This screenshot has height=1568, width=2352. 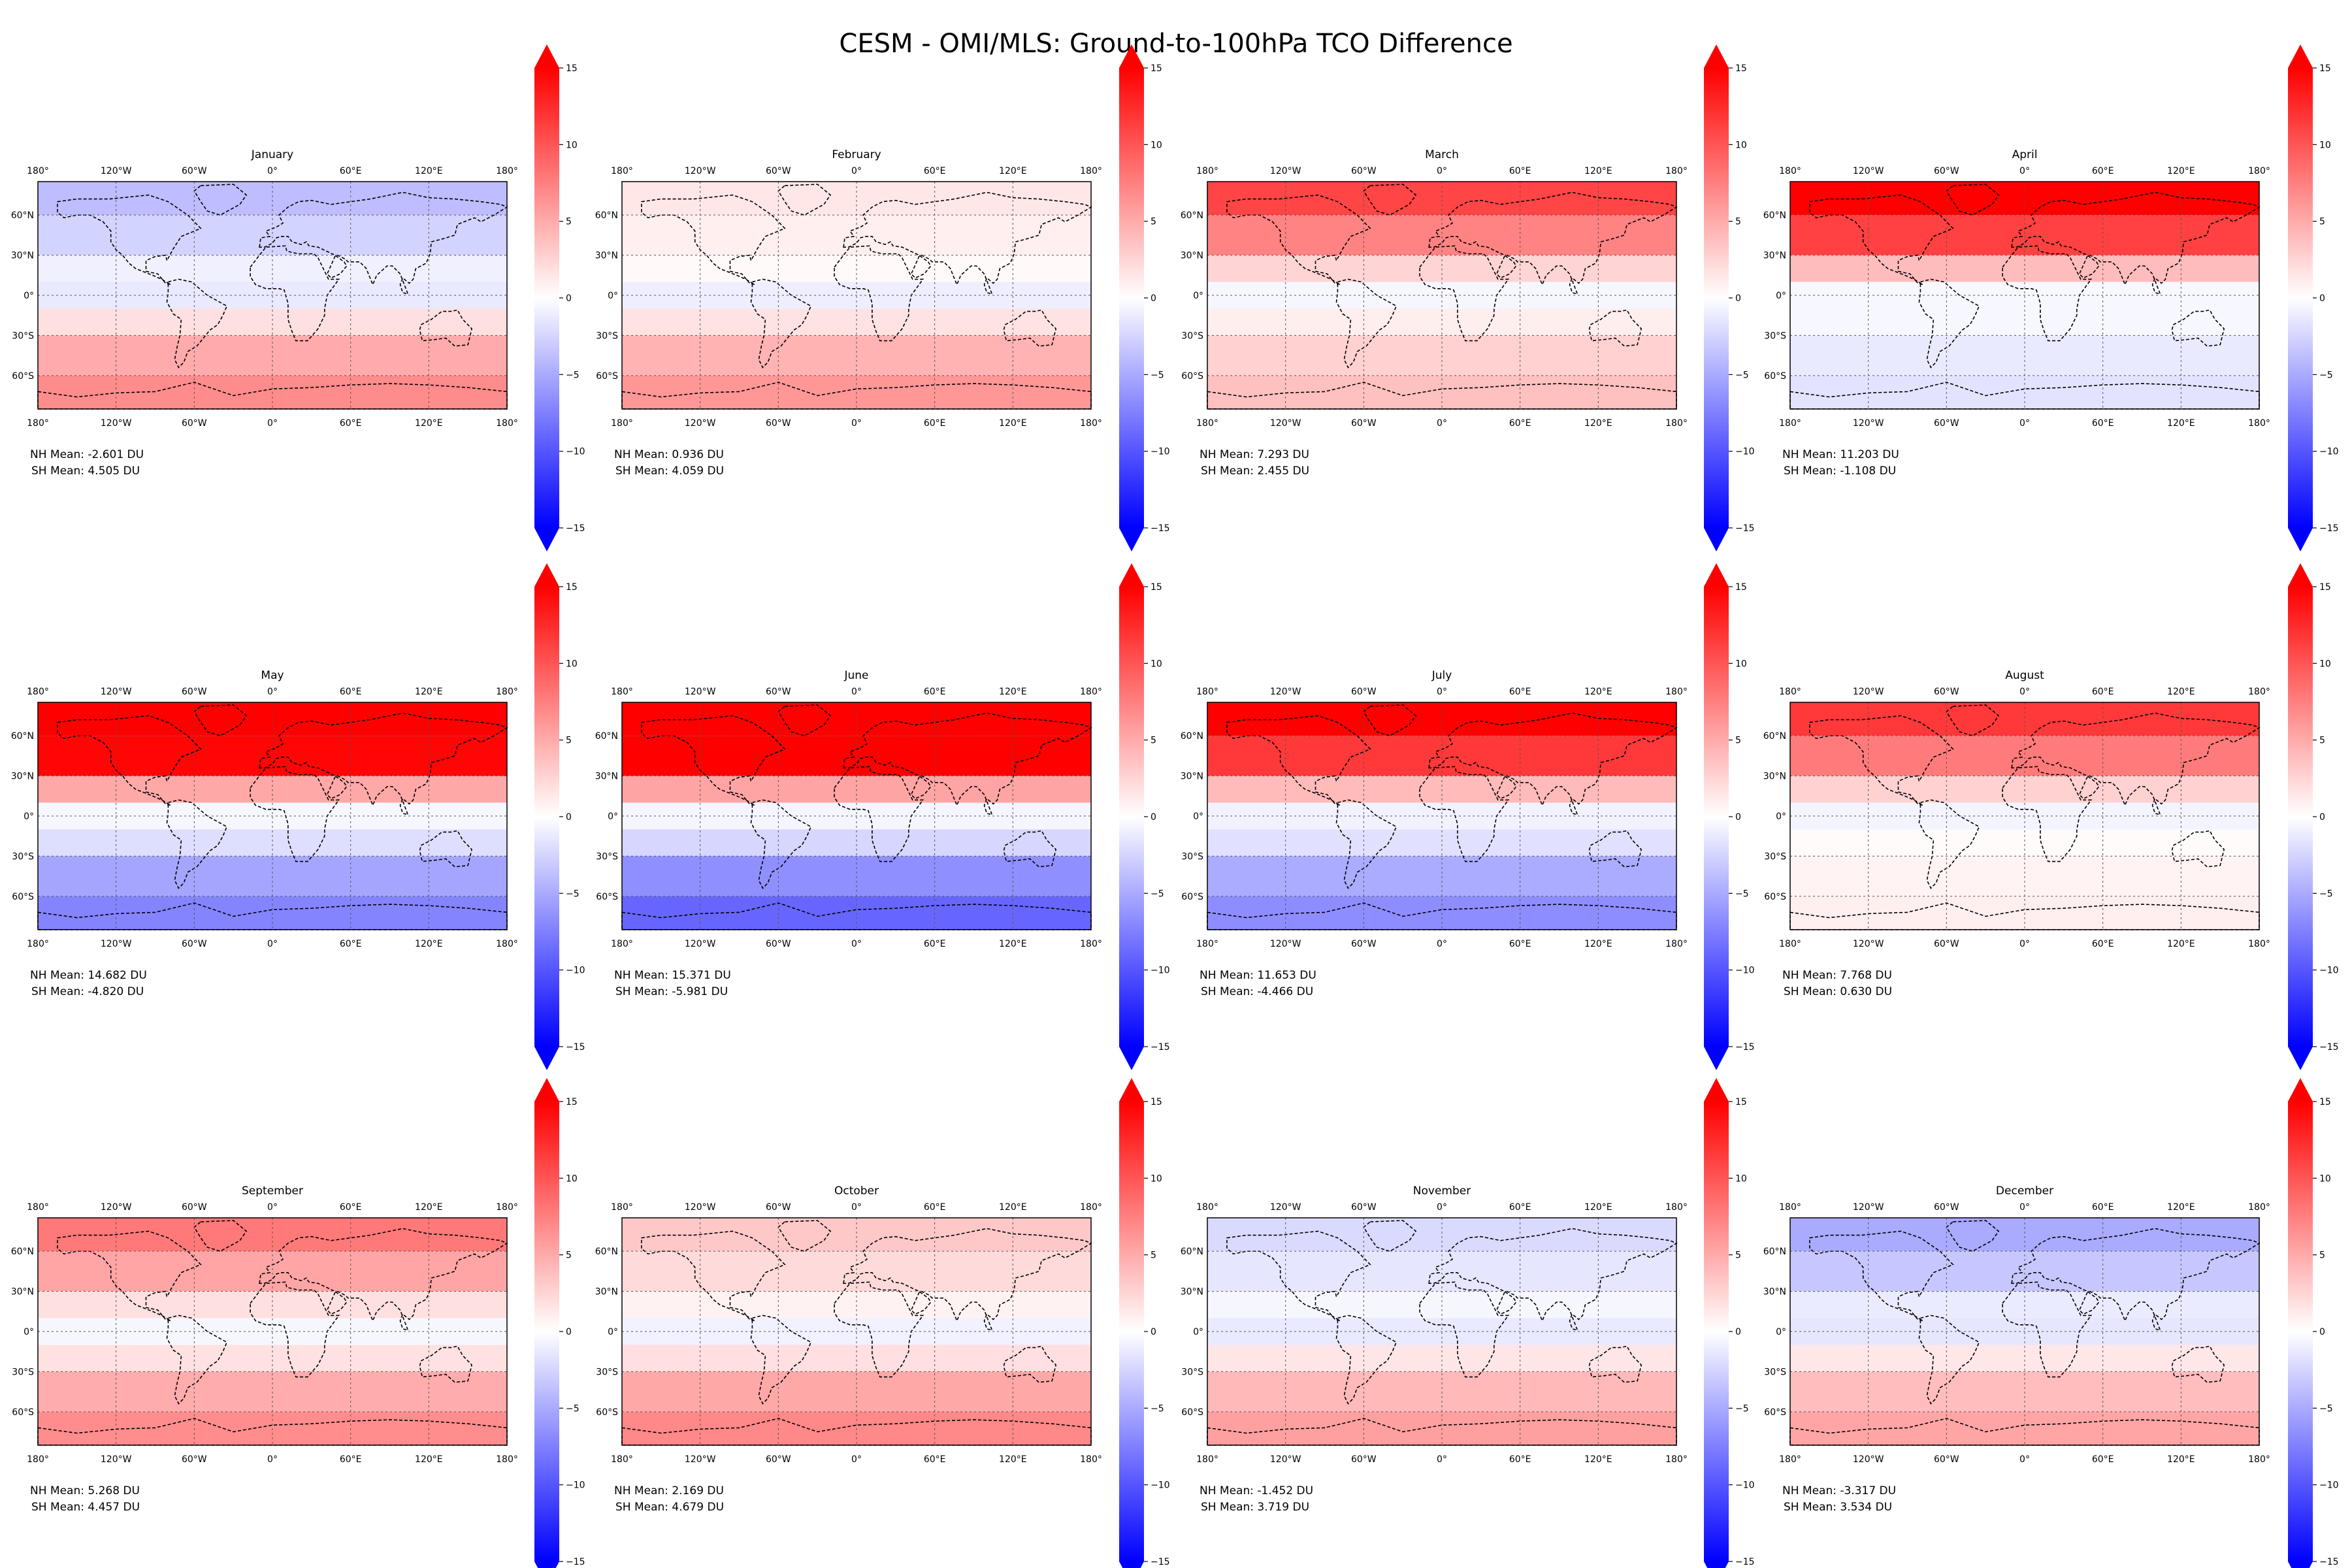 I want to click on lon-label-top: 0°, so click(x=856, y=692).